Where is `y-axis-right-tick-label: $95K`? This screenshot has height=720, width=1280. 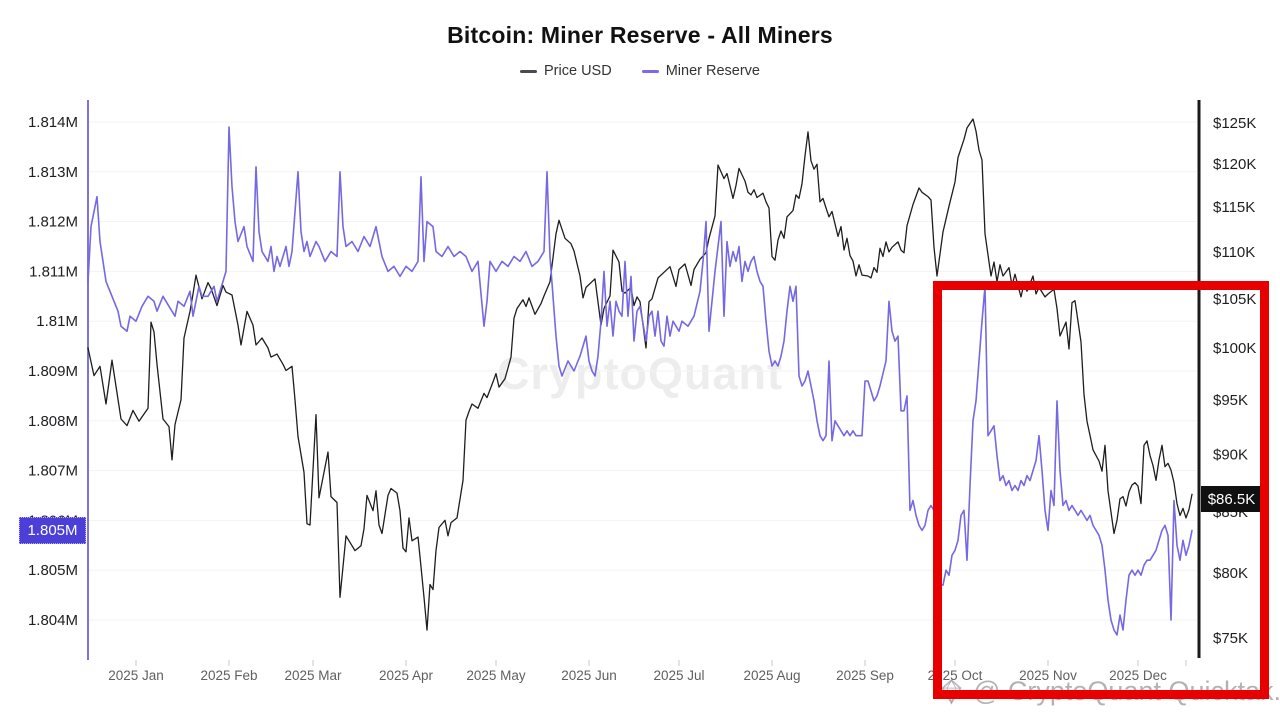 y-axis-right-tick-label: $95K is located at coordinates (1230, 400).